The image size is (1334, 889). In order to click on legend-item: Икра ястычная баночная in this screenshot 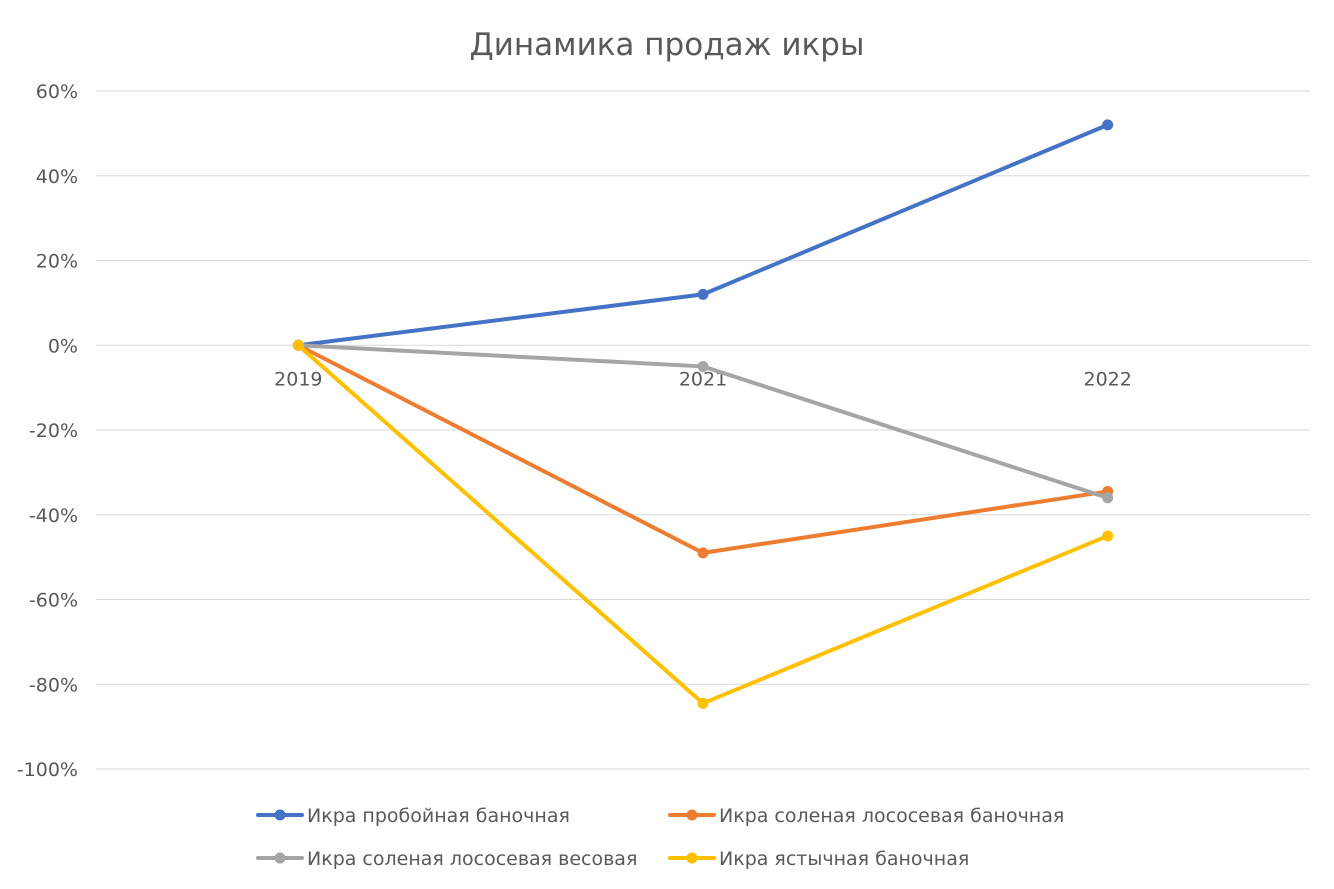, I will do `click(818, 859)`.